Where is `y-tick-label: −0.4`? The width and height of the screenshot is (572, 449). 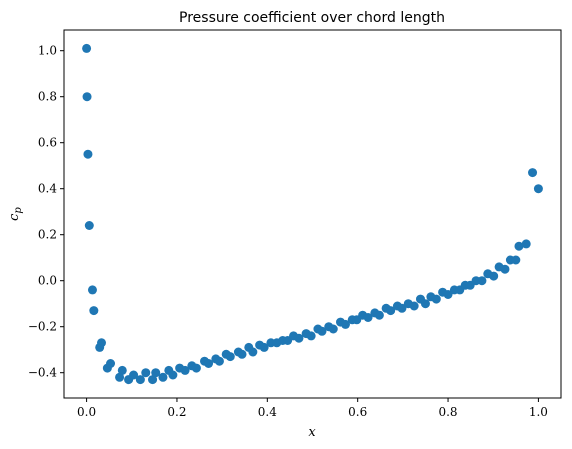
y-tick-label: −0.4 is located at coordinates (43, 373).